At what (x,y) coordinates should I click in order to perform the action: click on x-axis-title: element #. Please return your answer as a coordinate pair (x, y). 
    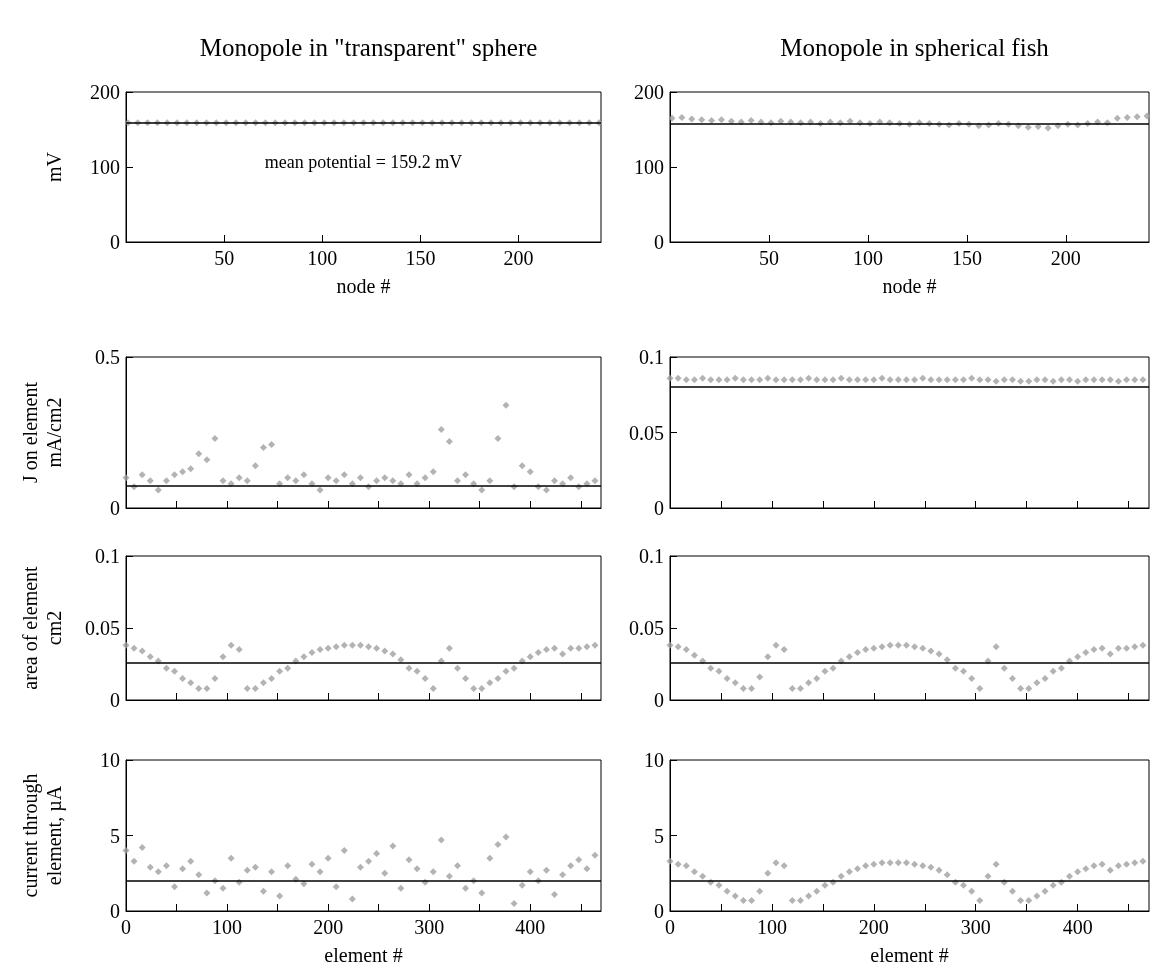
    Looking at the image, I should click on (909, 955).